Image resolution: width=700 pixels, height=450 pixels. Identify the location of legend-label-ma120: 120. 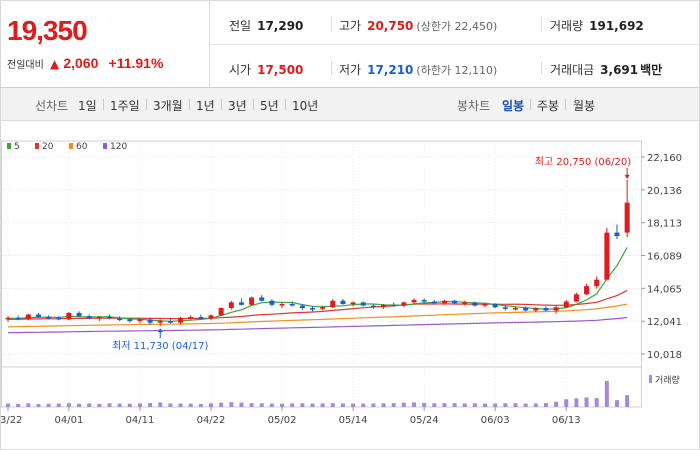
(118, 147).